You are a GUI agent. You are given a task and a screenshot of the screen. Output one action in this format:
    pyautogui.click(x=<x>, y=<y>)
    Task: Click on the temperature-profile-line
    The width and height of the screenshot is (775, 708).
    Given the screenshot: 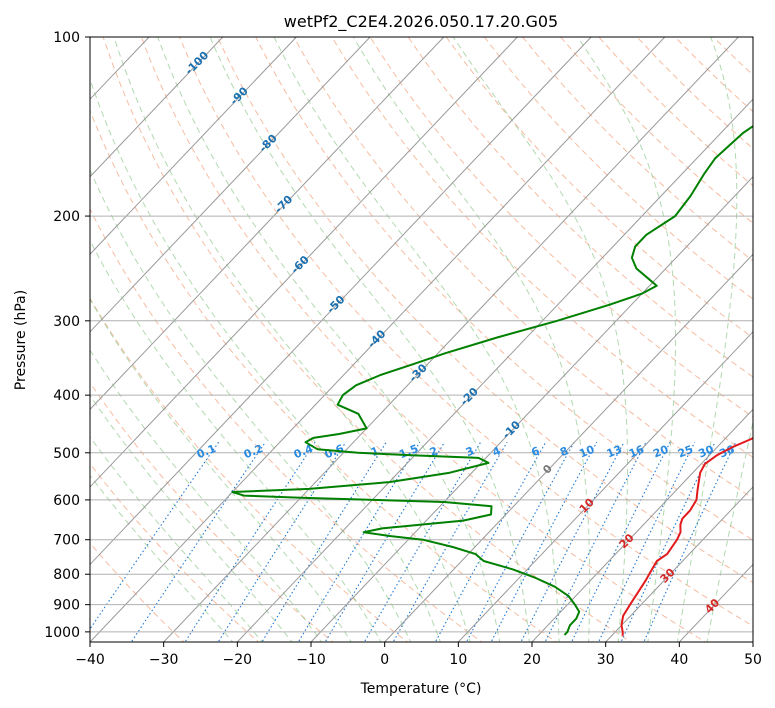 What is the action you would take?
    pyautogui.click(x=686, y=536)
    